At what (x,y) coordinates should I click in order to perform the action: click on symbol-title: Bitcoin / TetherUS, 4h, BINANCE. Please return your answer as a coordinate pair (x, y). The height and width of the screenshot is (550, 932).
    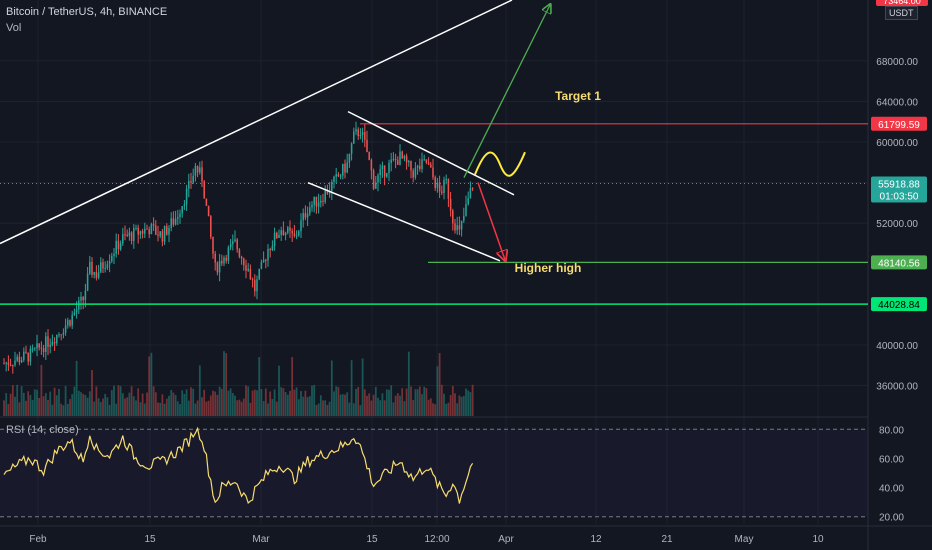
    Looking at the image, I should click on (87, 12).